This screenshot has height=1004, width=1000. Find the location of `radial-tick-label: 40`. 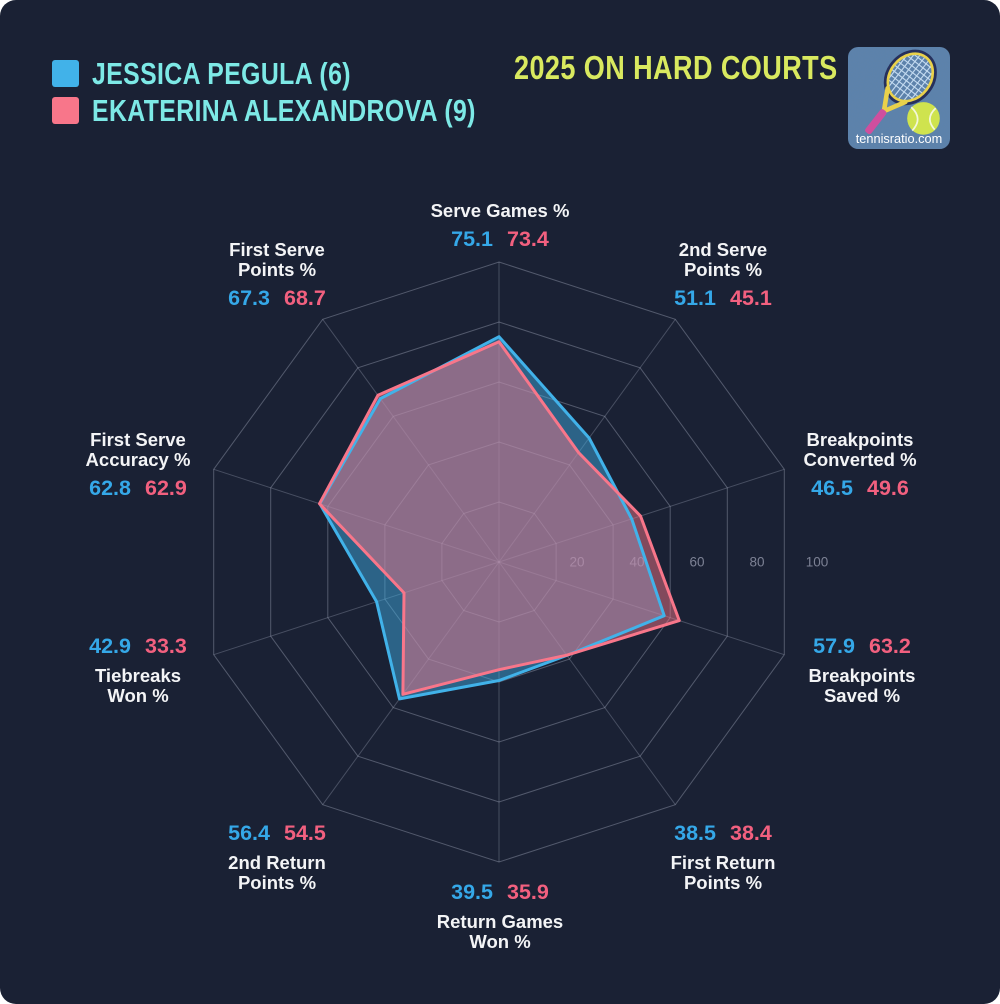

radial-tick-label: 40 is located at coordinates (636, 562).